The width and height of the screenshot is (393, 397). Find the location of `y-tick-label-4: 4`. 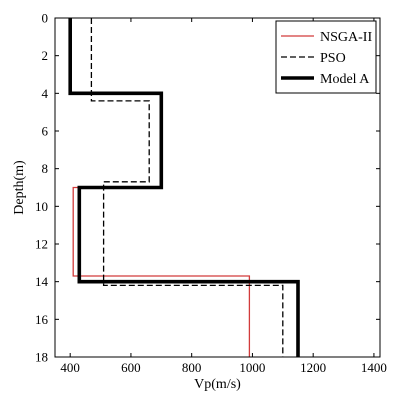

y-tick-label-4: 4 is located at coordinates (45, 93).